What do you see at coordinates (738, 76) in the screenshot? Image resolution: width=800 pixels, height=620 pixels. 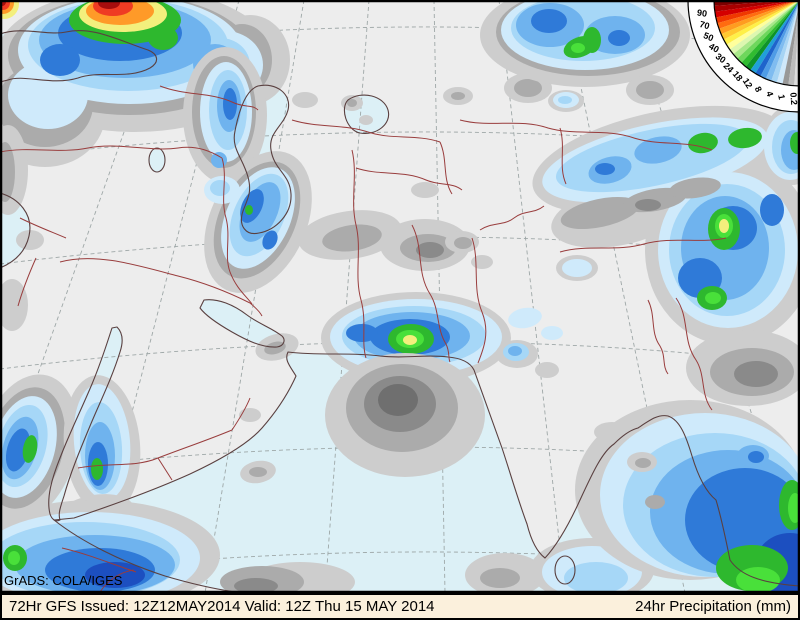 I see `legend-value-label: 18` at bounding box center [738, 76].